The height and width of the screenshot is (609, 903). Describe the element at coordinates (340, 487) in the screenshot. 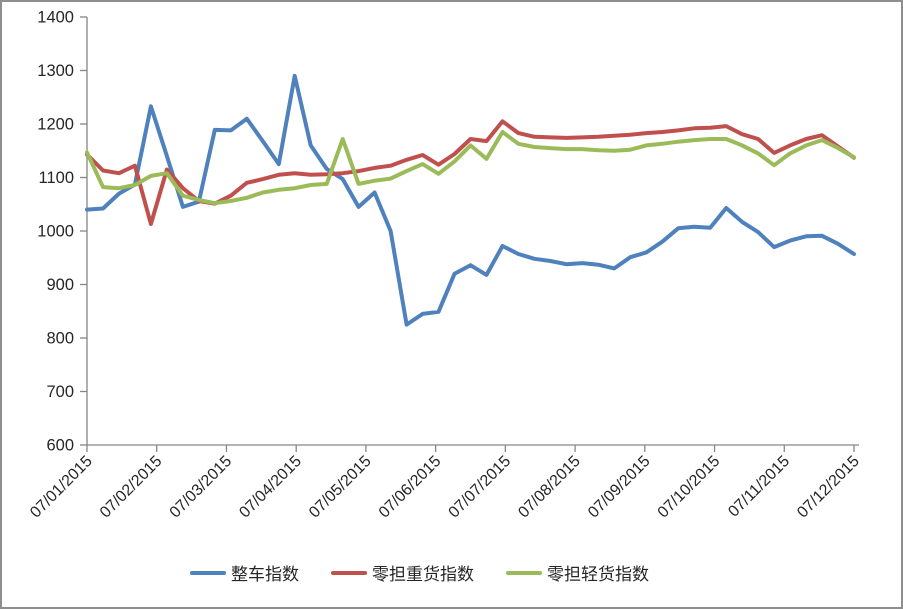

I see `x-tick-label: 07/05/2015` at that location.